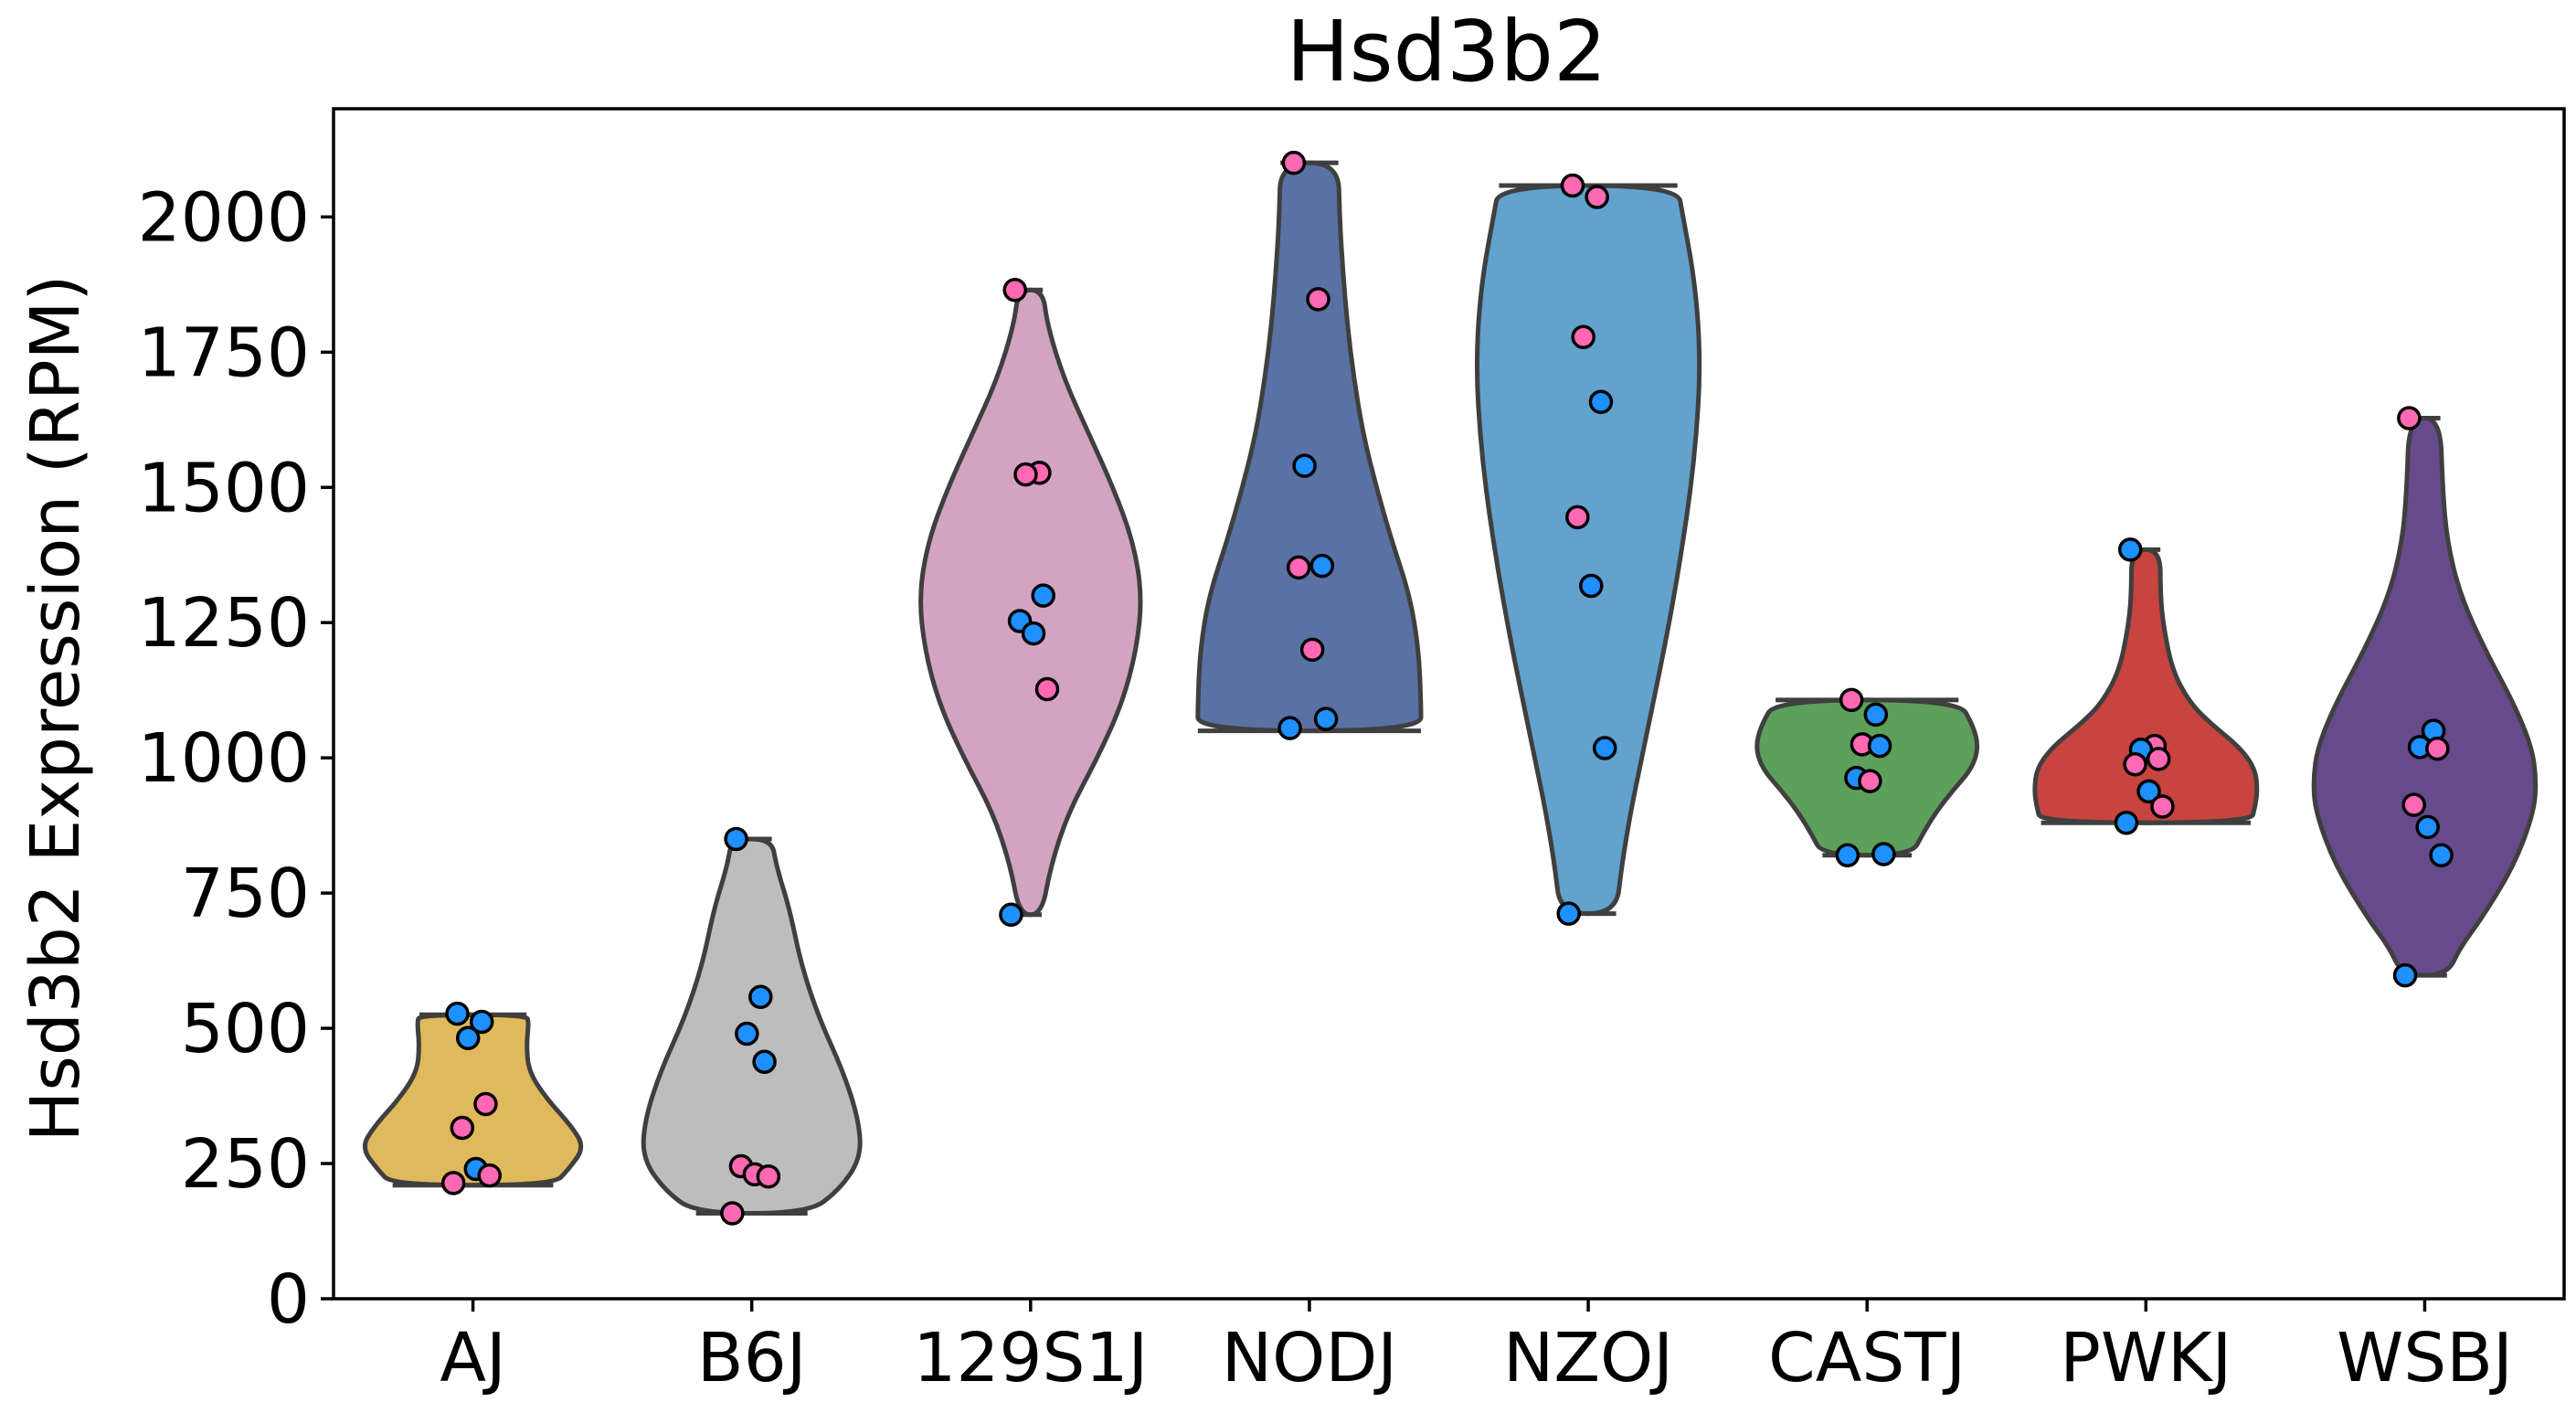  Describe the element at coordinates (1309, 447) in the screenshot. I see `violin-nodj` at that location.